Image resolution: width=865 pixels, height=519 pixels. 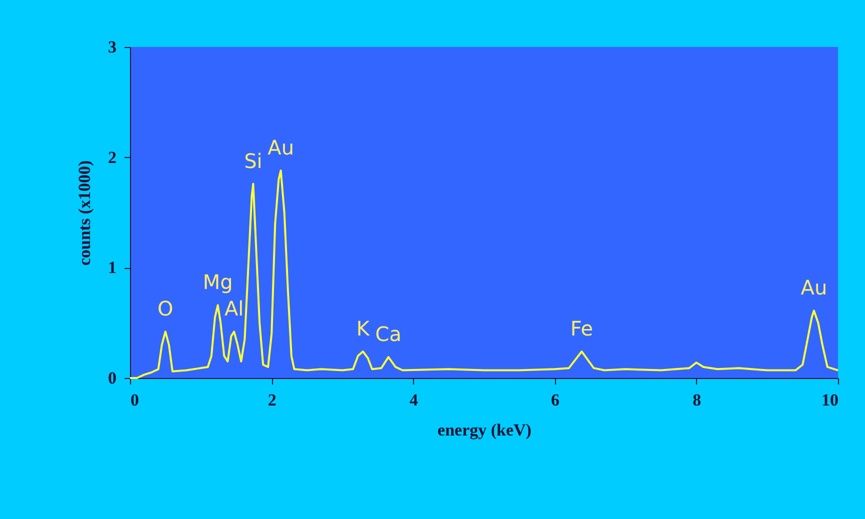 I want to click on annotation: O, so click(x=166, y=308).